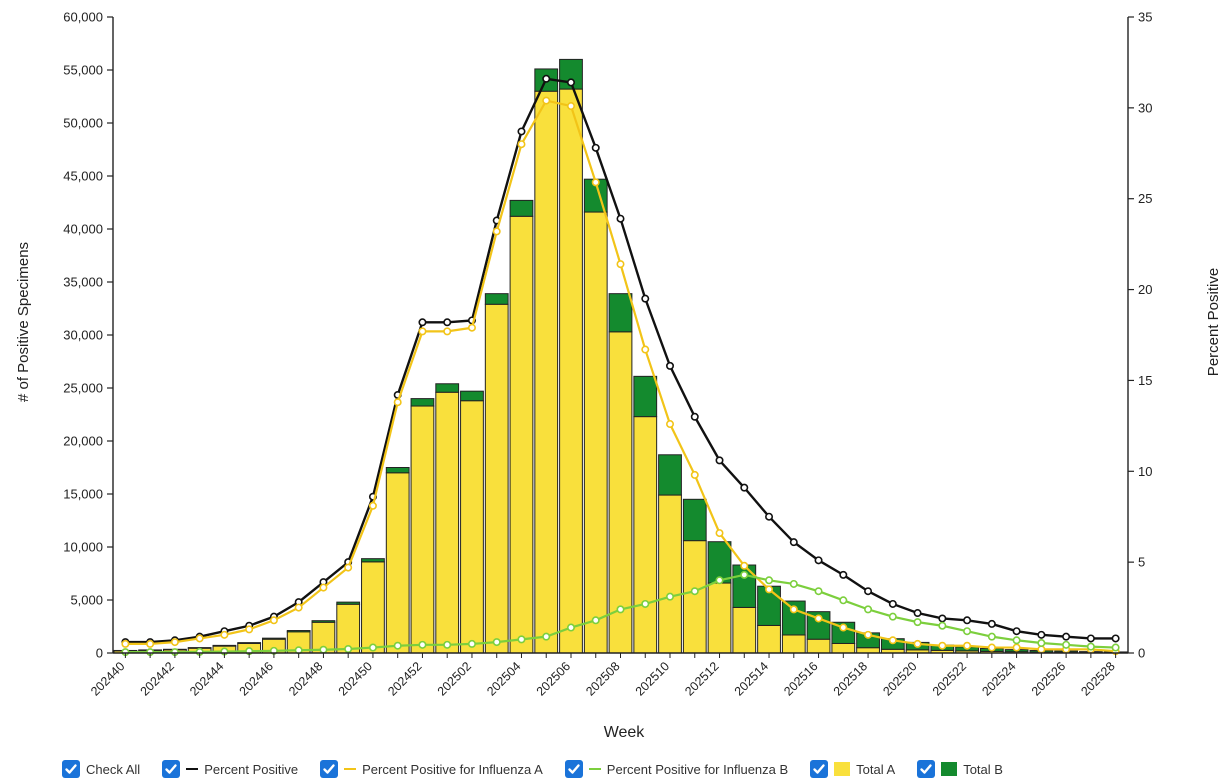  Describe the element at coordinates (751, 678) in the screenshot. I see `x-tick-label: 202514` at that location.